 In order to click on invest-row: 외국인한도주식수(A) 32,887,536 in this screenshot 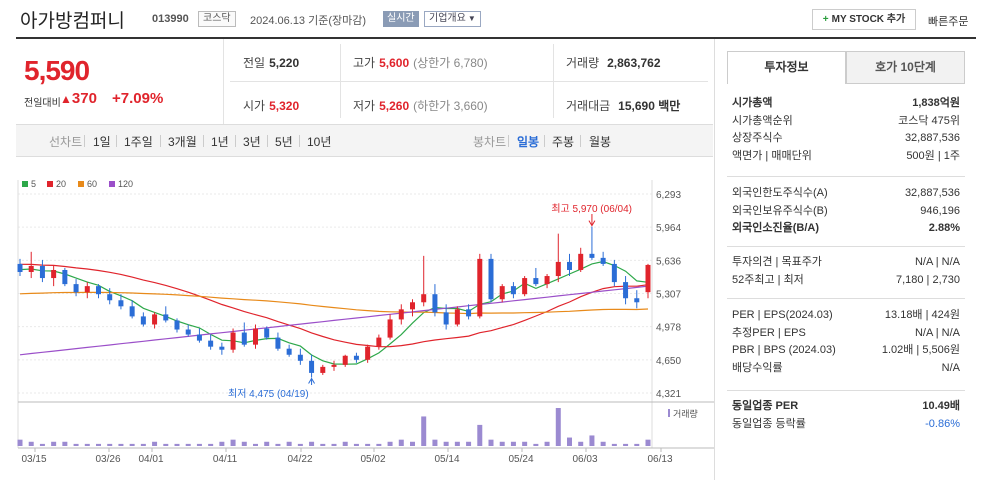, I will do `click(846, 193)`.